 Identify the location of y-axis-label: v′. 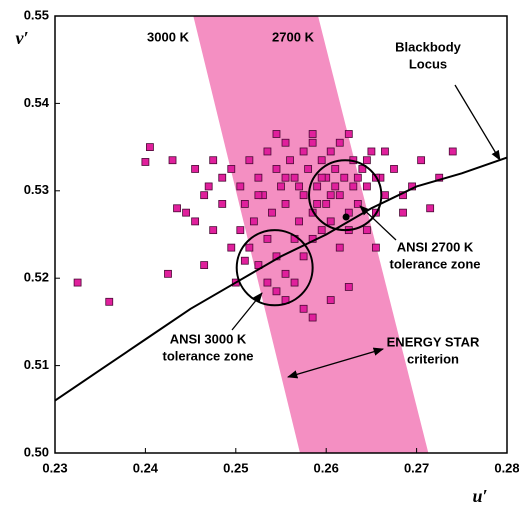
(21, 38).